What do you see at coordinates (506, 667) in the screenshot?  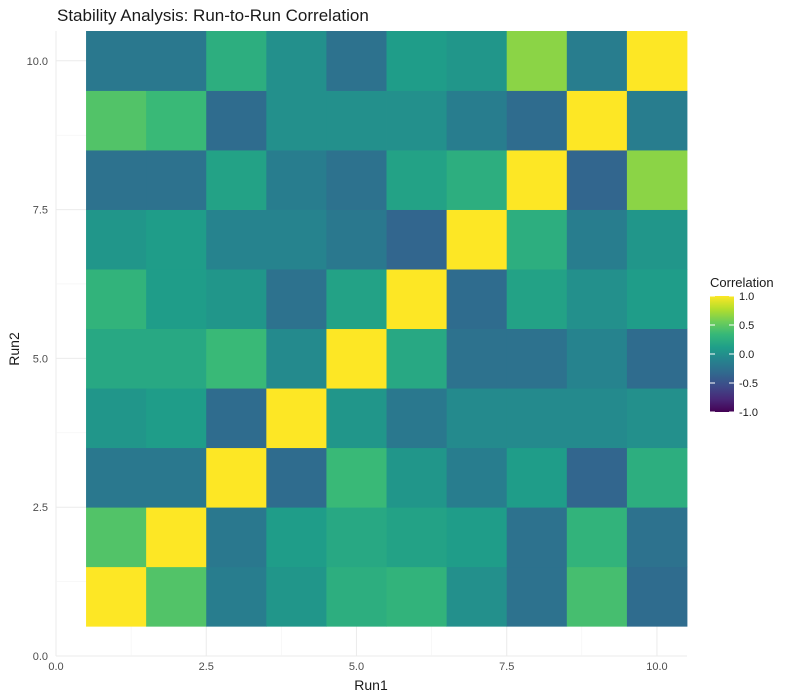 I see `x-tick-label: 7.5` at bounding box center [506, 667].